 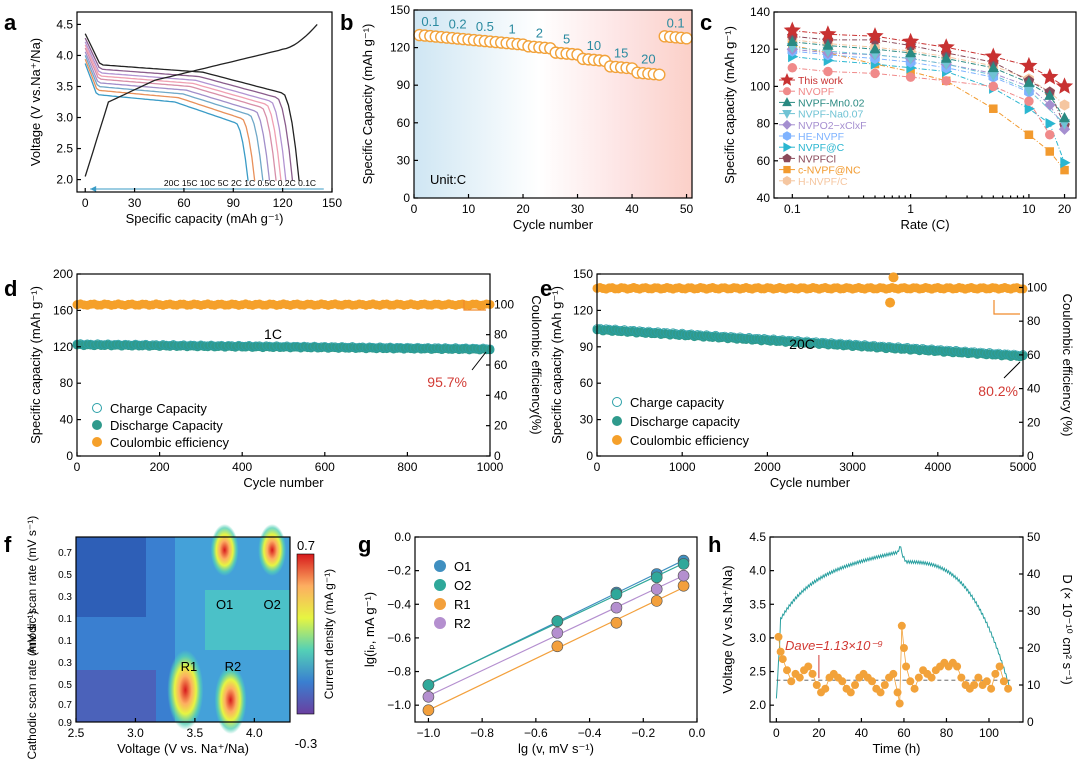 I want to click on data-point-O2, so click(x=428, y=685).